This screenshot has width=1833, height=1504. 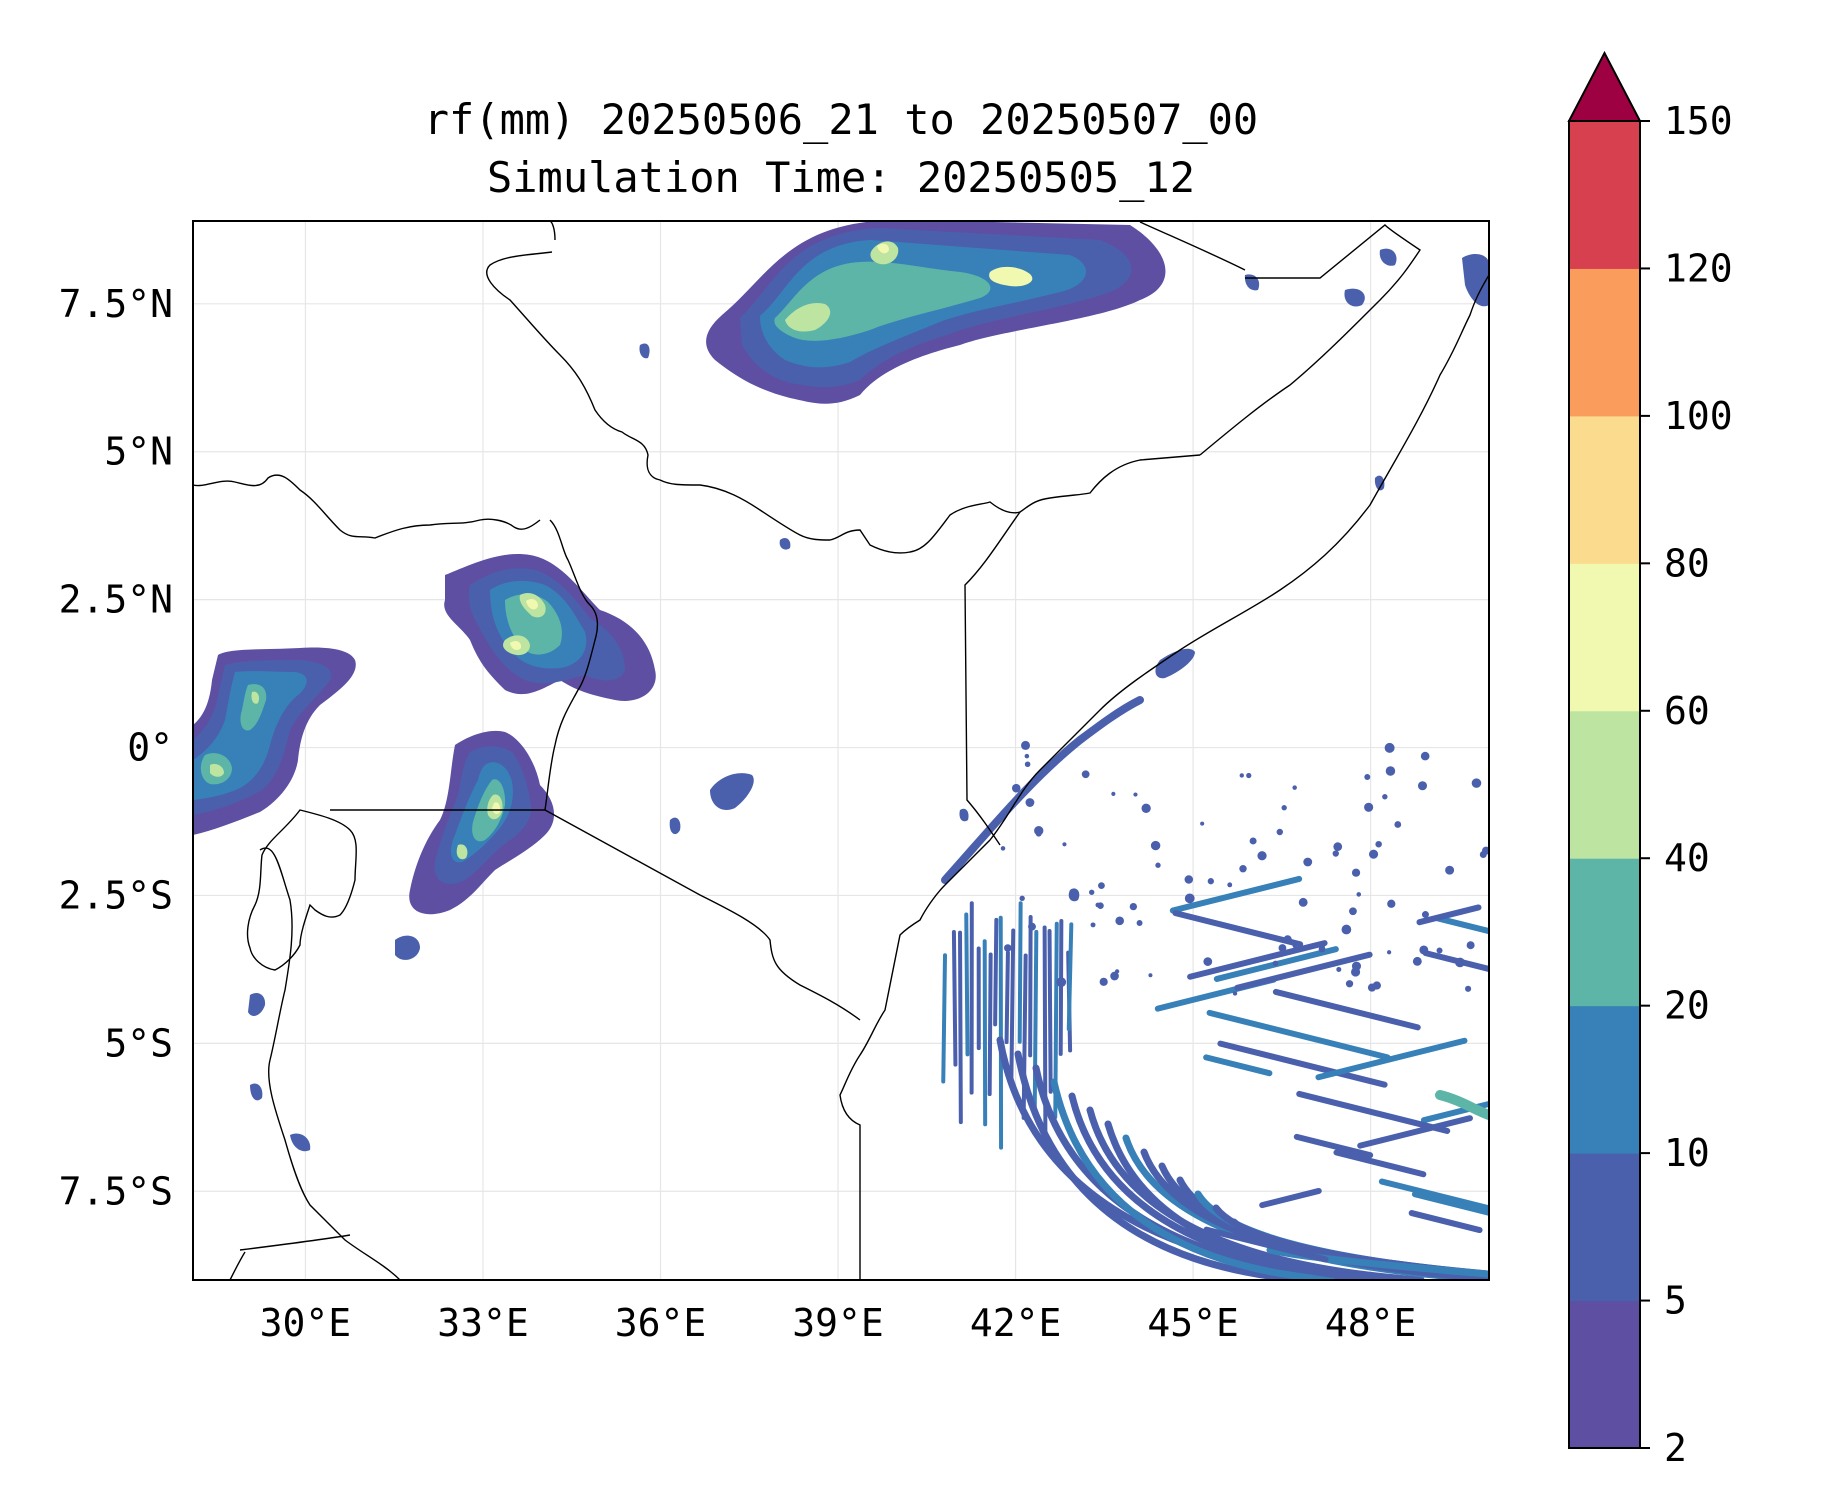 I want to click on colorbar-tick-label: 20, so click(x=1687, y=1006).